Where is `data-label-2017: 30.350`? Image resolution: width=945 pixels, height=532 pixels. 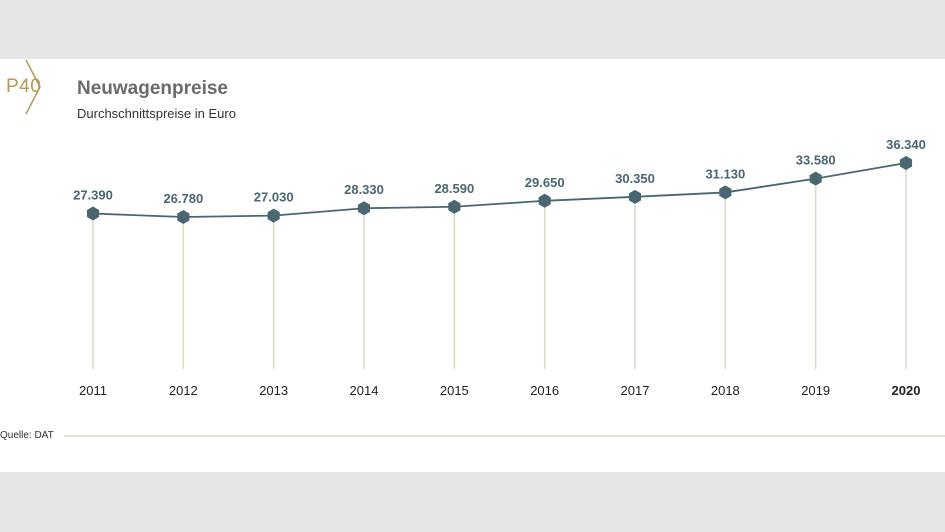 data-label-2017: 30.350 is located at coordinates (635, 178).